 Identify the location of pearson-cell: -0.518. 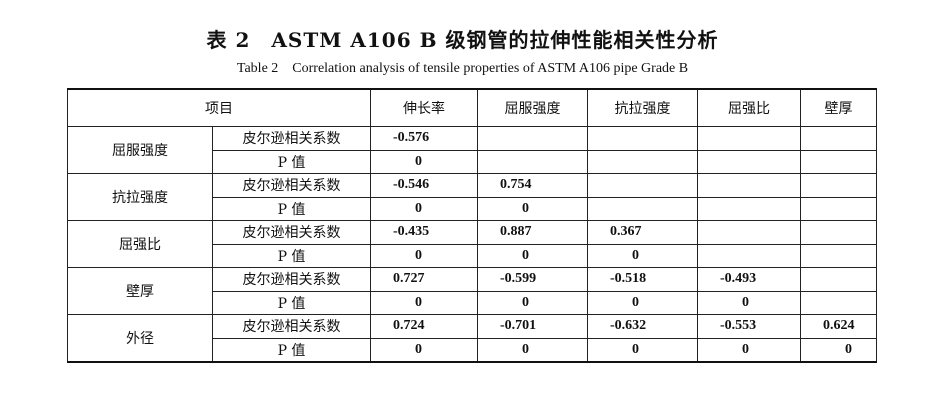
(642, 279).